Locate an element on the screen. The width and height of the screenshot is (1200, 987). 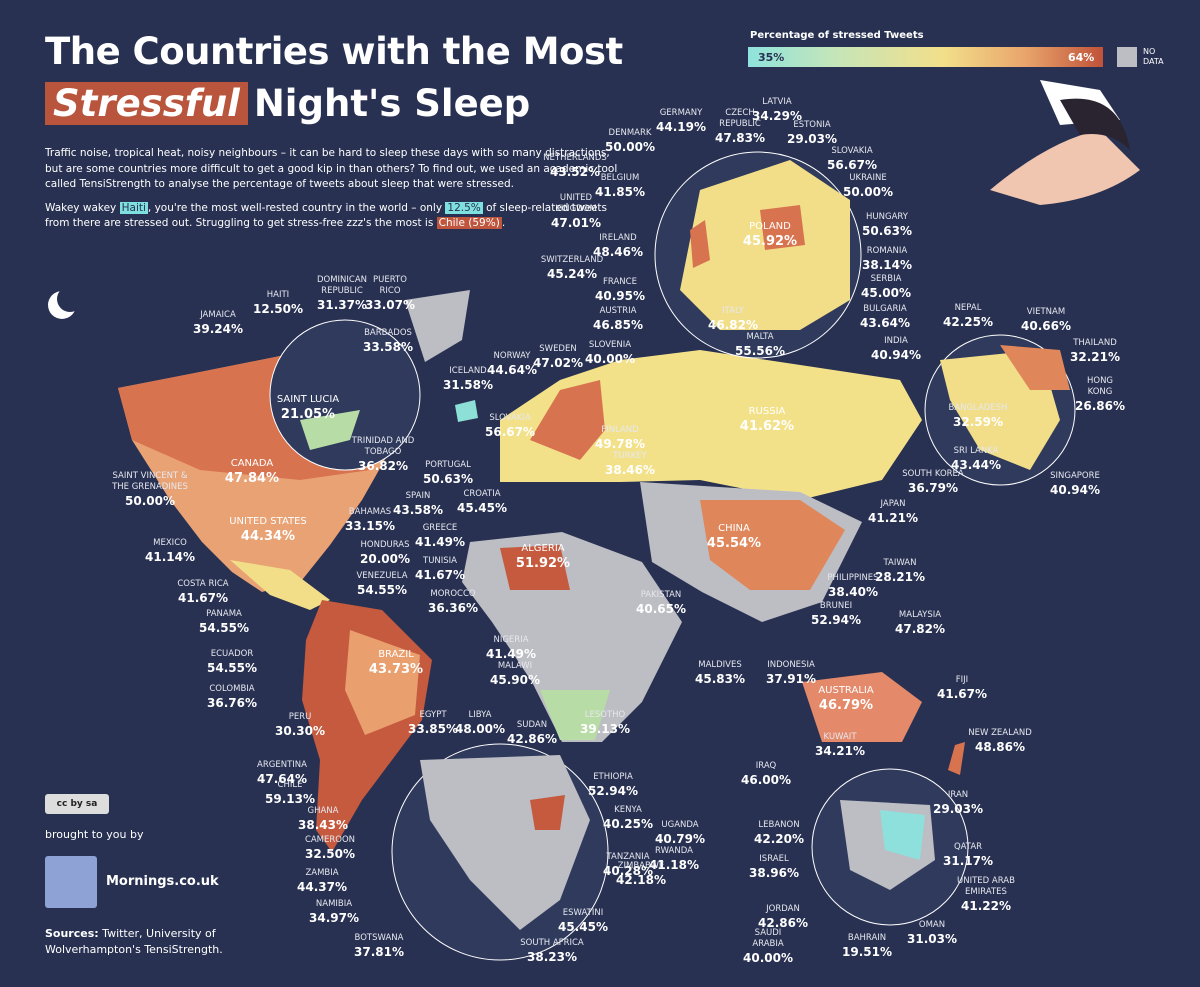
country-value: 38.40% is located at coordinates (853, 592).